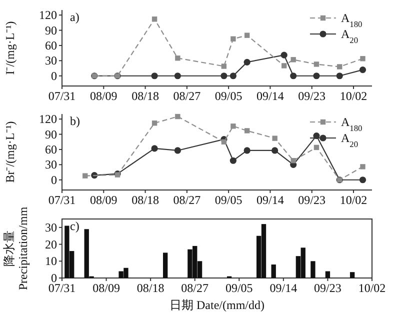 Image resolution: width=399 pixels, height=320 pixels. What do you see at coordinates (217, 305) in the screenshot?
I see `x-axis-title: 日期 Date/(mm/dd)` at bounding box center [217, 305].